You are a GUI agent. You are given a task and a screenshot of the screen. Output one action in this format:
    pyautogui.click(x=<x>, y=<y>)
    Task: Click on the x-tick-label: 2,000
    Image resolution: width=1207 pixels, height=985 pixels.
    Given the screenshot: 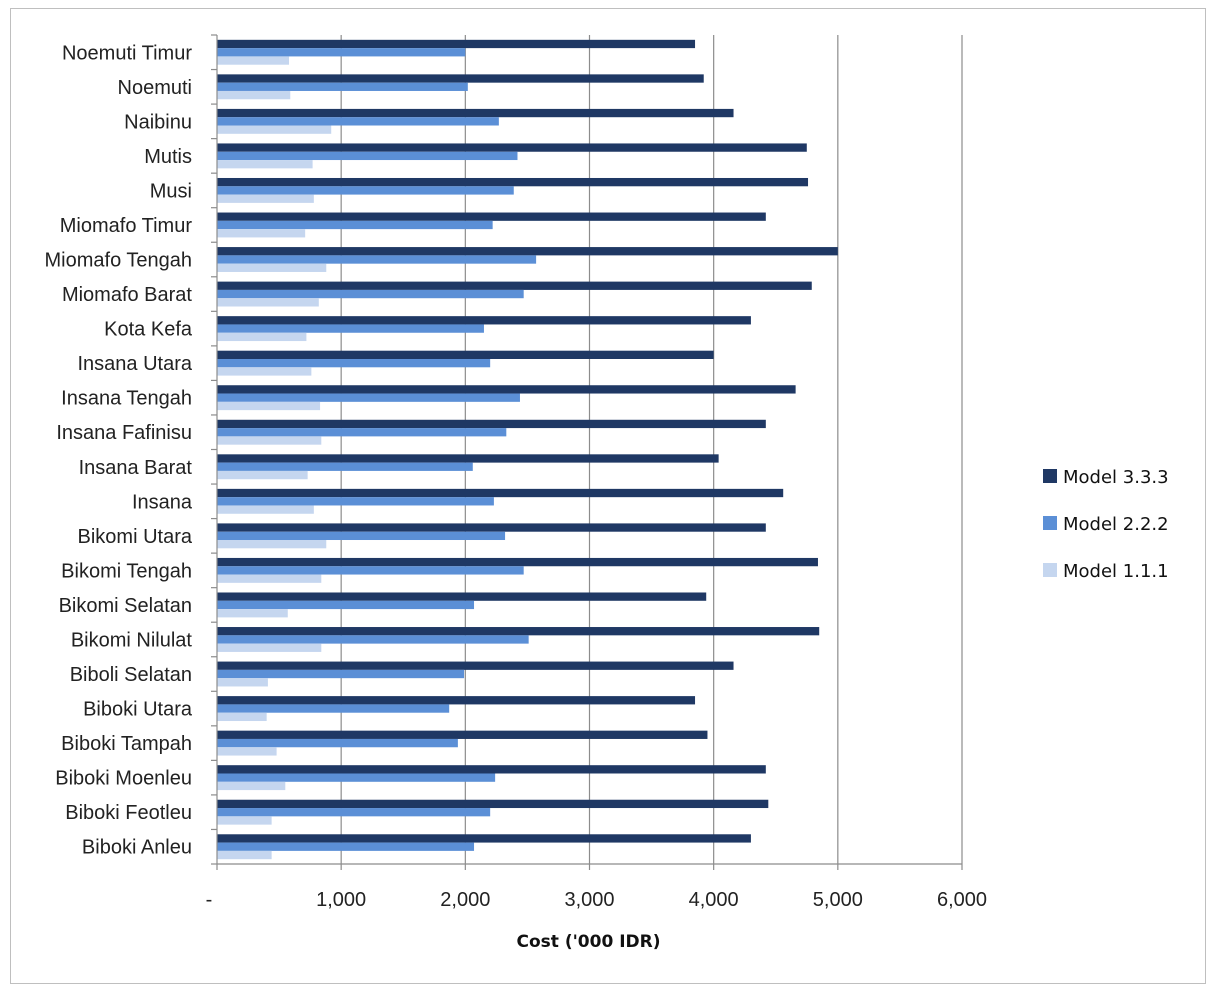 What is the action you would take?
    pyautogui.click(x=465, y=900)
    